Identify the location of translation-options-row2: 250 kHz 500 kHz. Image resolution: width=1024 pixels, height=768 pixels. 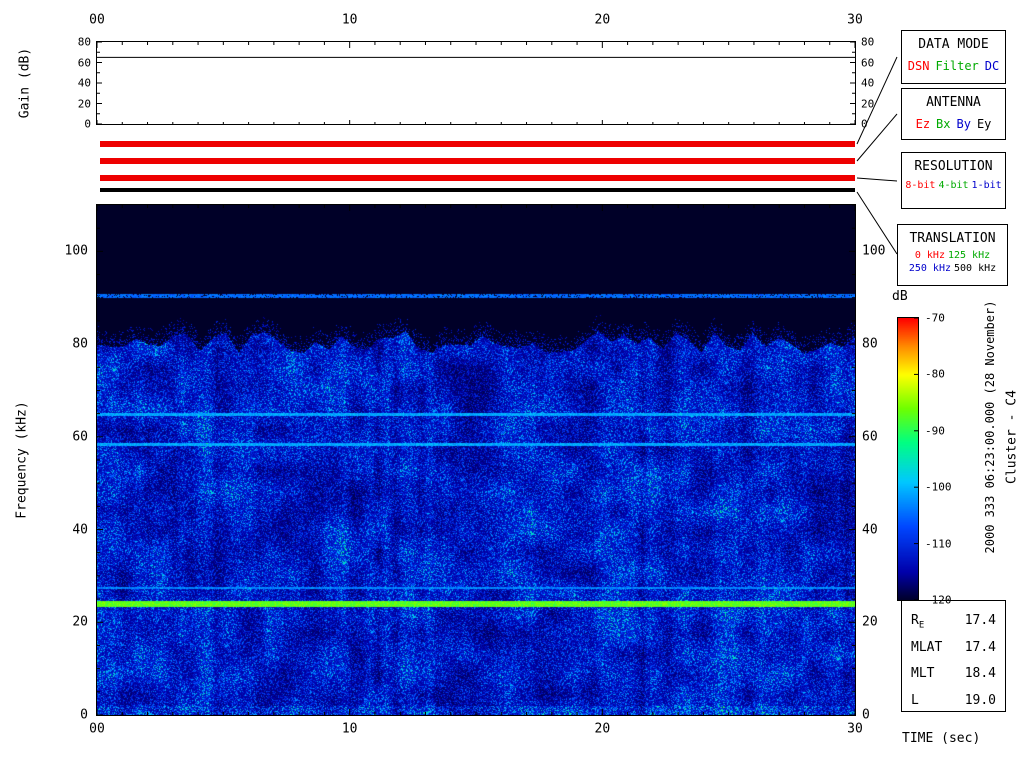
(952, 268).